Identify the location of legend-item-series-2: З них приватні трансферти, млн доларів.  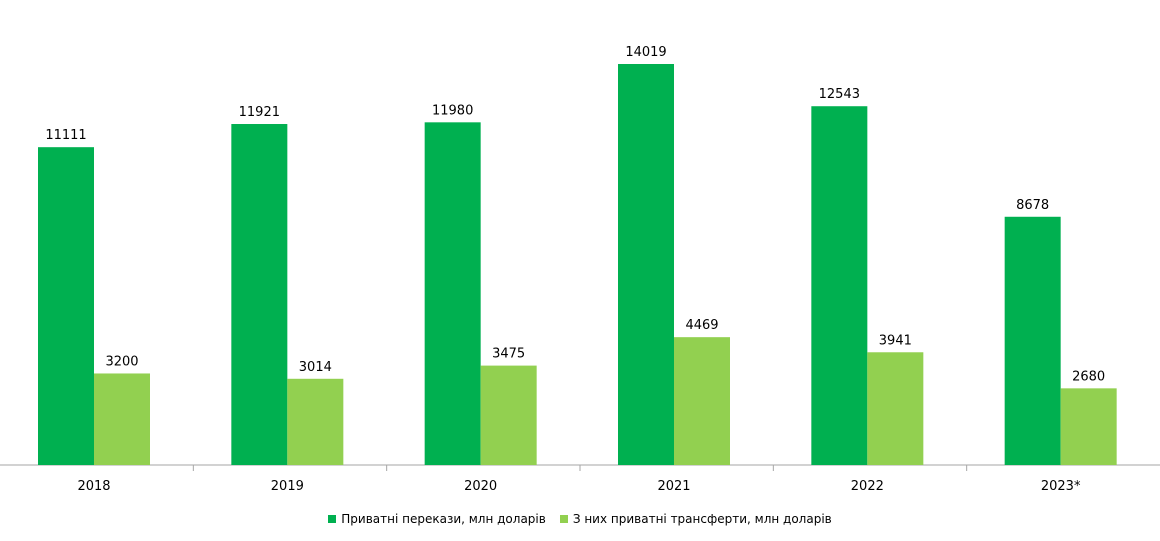
(695, 519).